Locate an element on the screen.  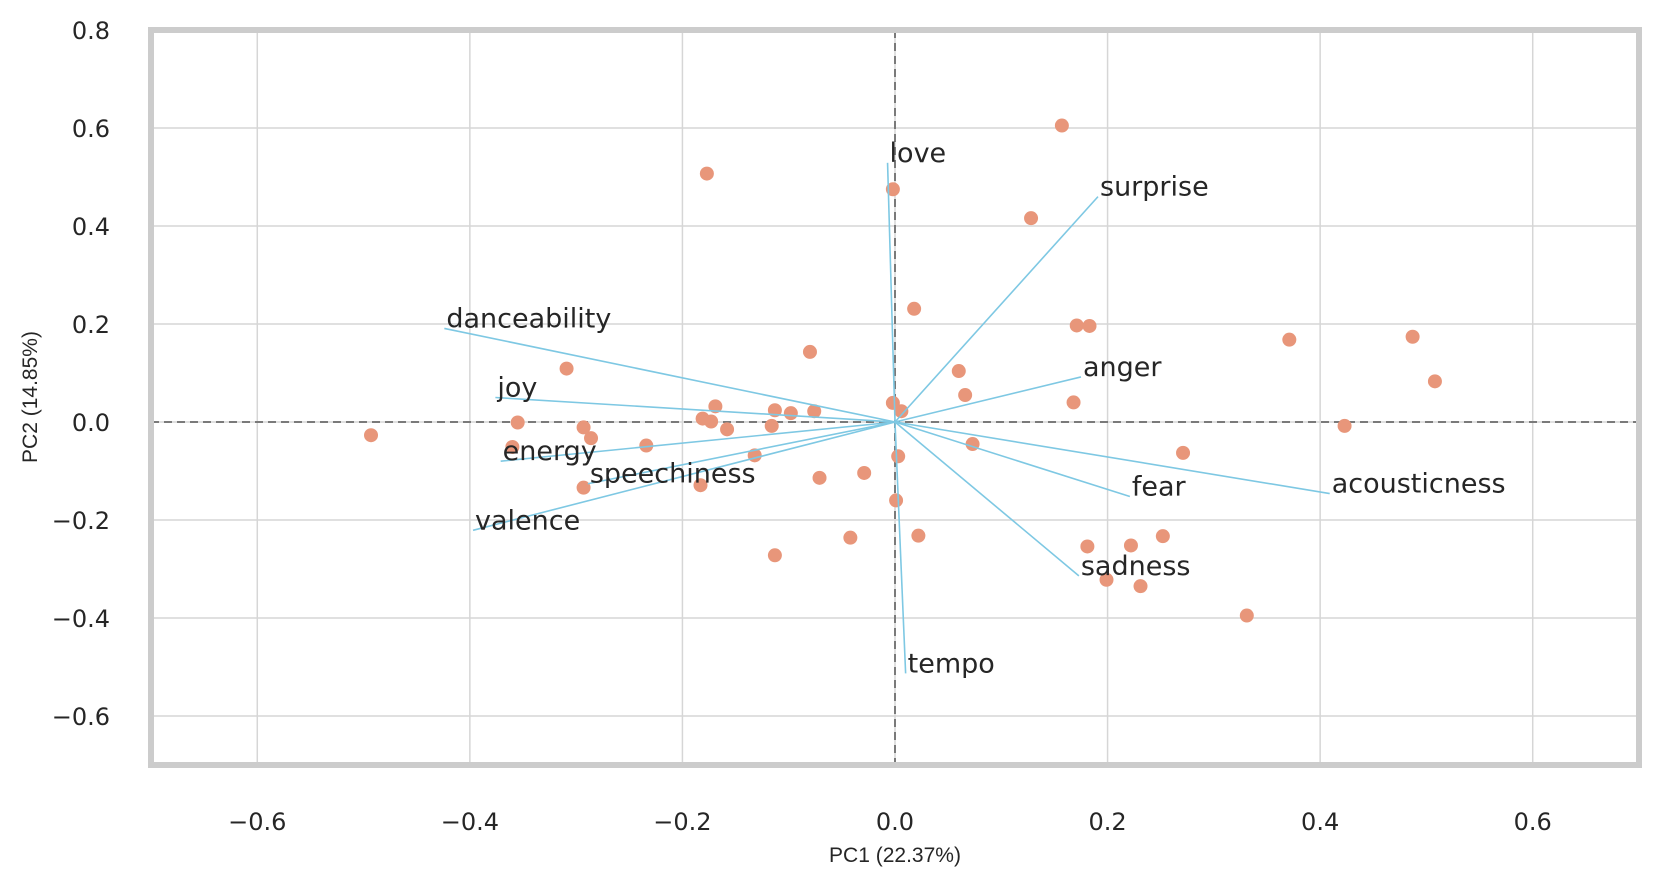
loading-label-love: love is located at coordinates (918, 153).